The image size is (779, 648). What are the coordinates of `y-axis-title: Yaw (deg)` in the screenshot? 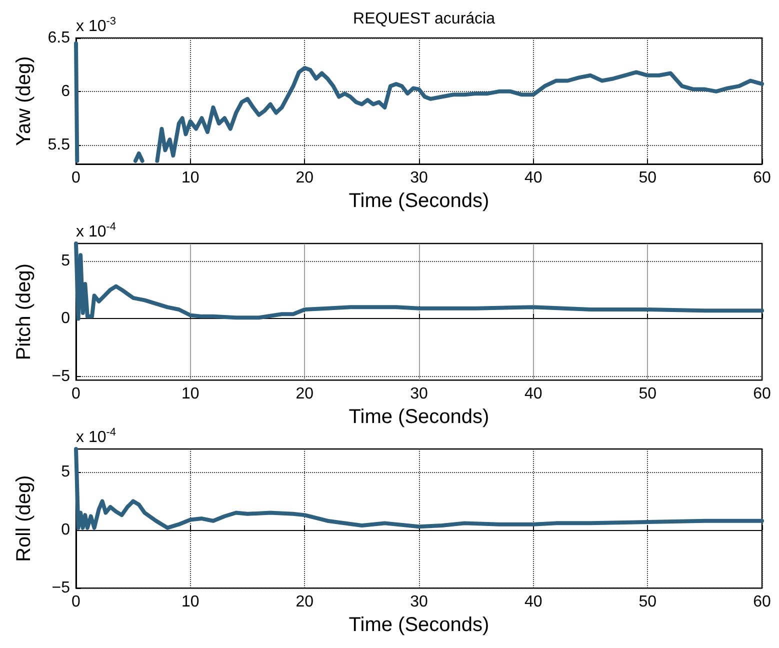 It's located at (24, 101).